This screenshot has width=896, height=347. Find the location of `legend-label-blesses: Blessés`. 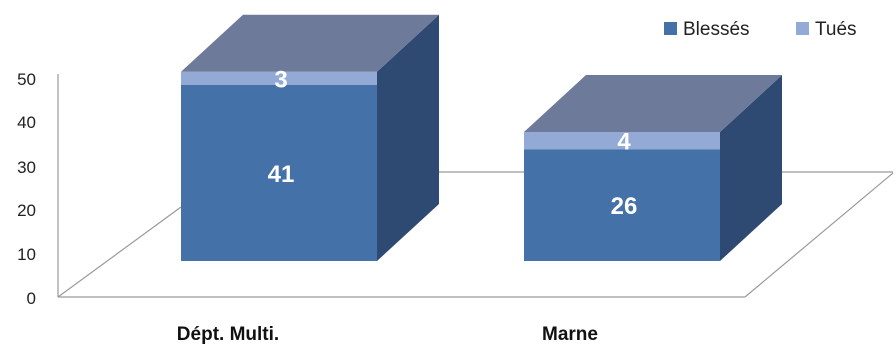

legend-label-blesses: Blessés is located at coordinates (716, 29).